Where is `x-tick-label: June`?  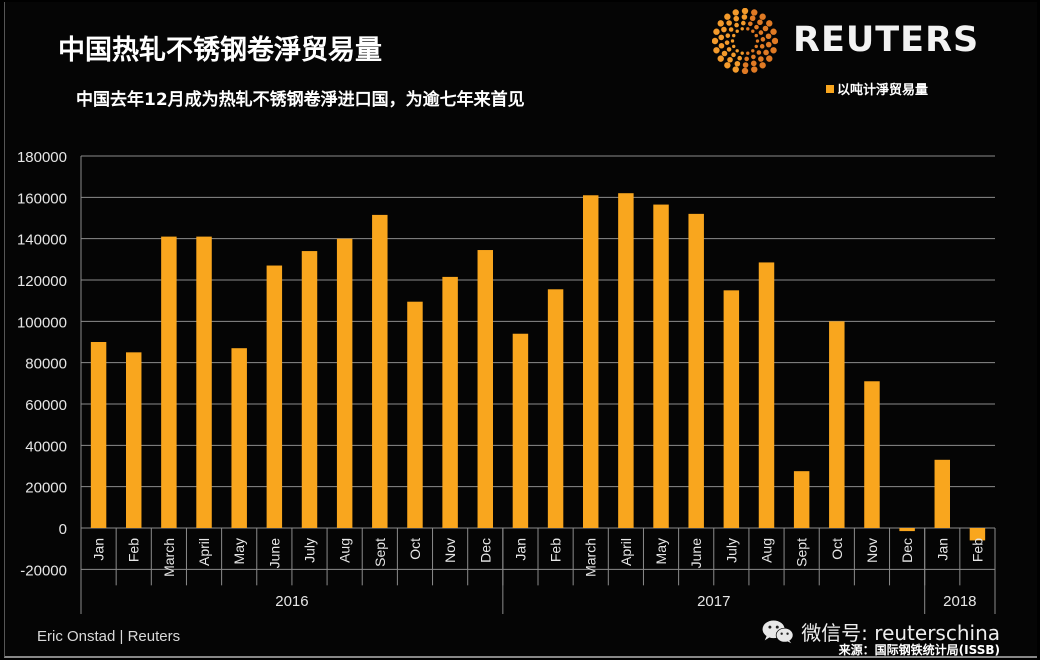
x-tick-label: June is located at coordinates (696, 553).